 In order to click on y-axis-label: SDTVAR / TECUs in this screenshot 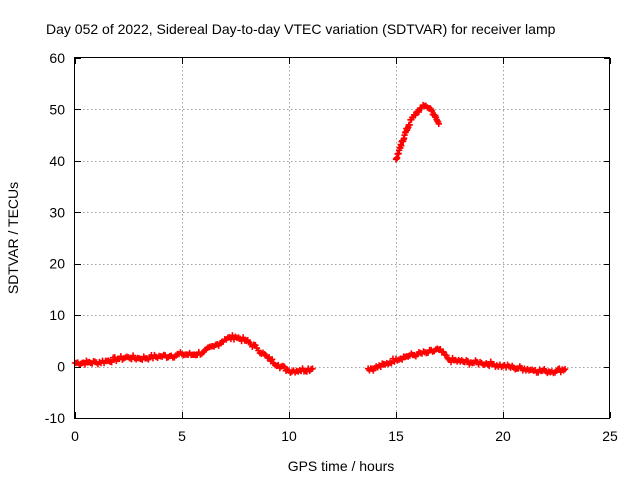, I will do `click(13, 238)`.